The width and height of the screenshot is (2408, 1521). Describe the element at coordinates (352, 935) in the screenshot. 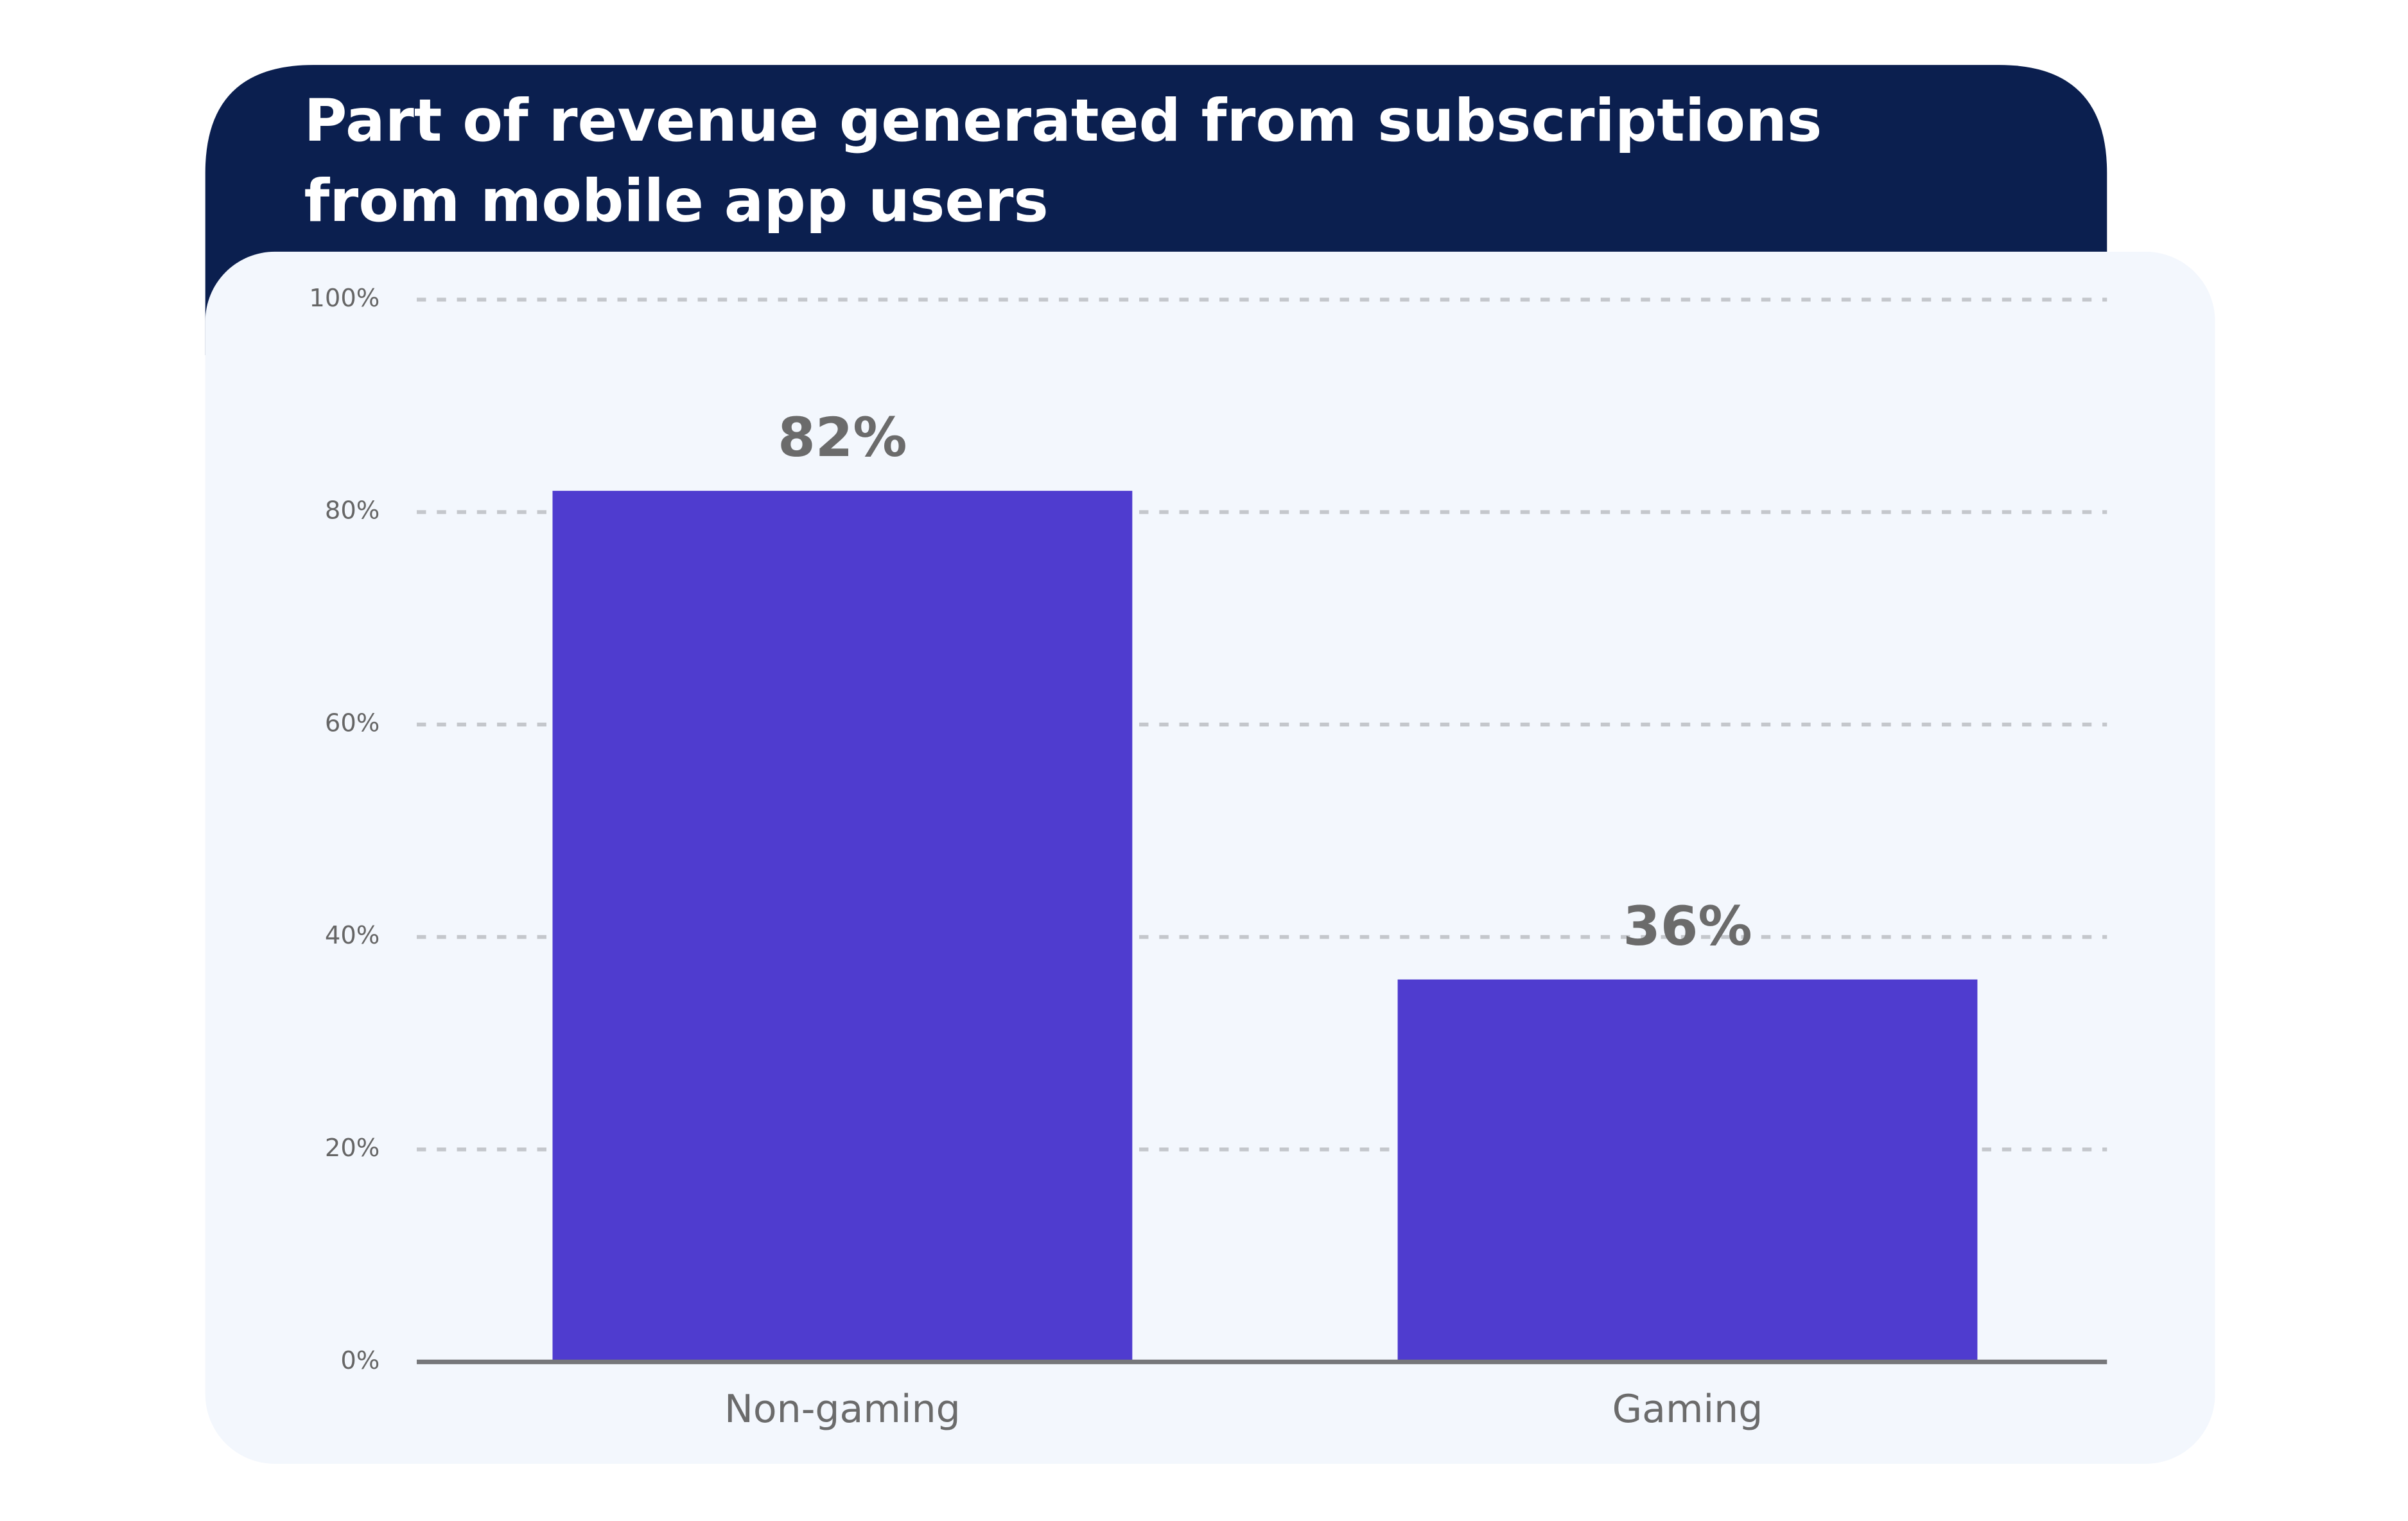

I see `y-tick-label: 40%` at that location.